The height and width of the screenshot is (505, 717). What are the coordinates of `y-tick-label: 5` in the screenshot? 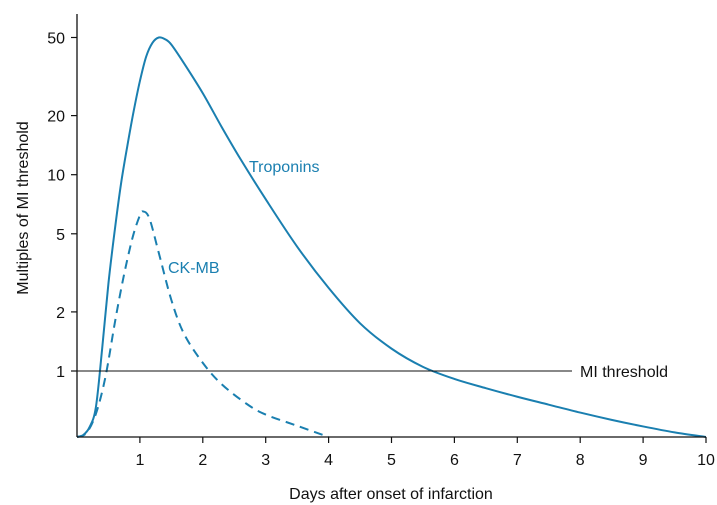 It's located at (60, 235).